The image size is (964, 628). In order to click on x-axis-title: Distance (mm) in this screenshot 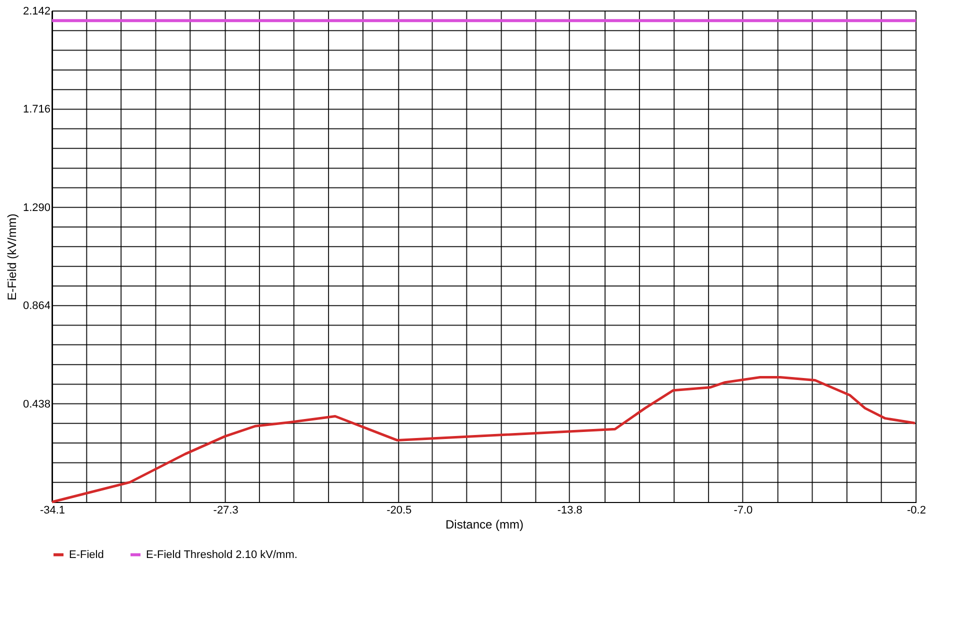, I will do `click(484, 525)`.